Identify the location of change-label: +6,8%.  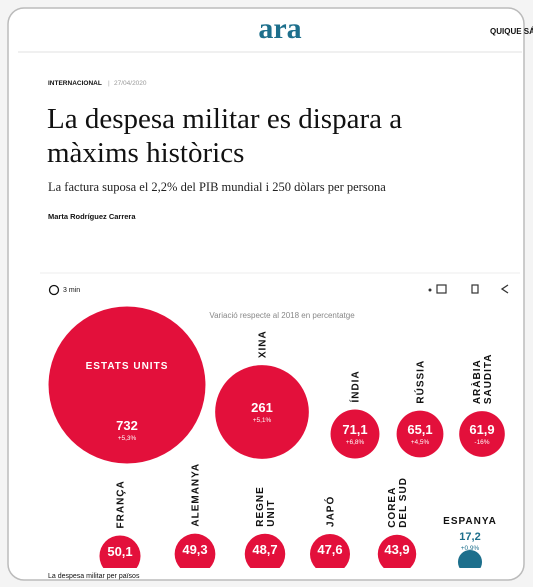
(355, 442).